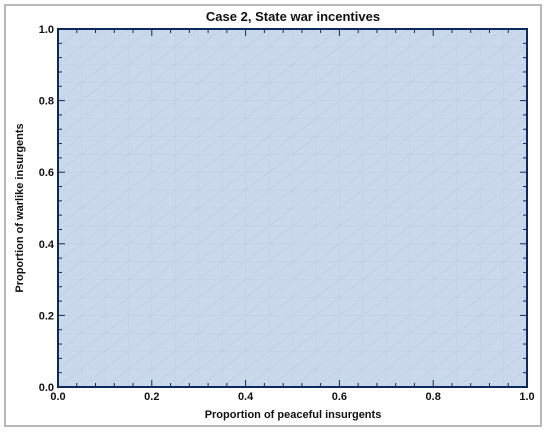 The height and width of the screenshot is (435, 550). What do you see at coordinates (151, 397) in the screenshot?
I see `x-tick-label: 0.2` at bounding box center [151, 397].